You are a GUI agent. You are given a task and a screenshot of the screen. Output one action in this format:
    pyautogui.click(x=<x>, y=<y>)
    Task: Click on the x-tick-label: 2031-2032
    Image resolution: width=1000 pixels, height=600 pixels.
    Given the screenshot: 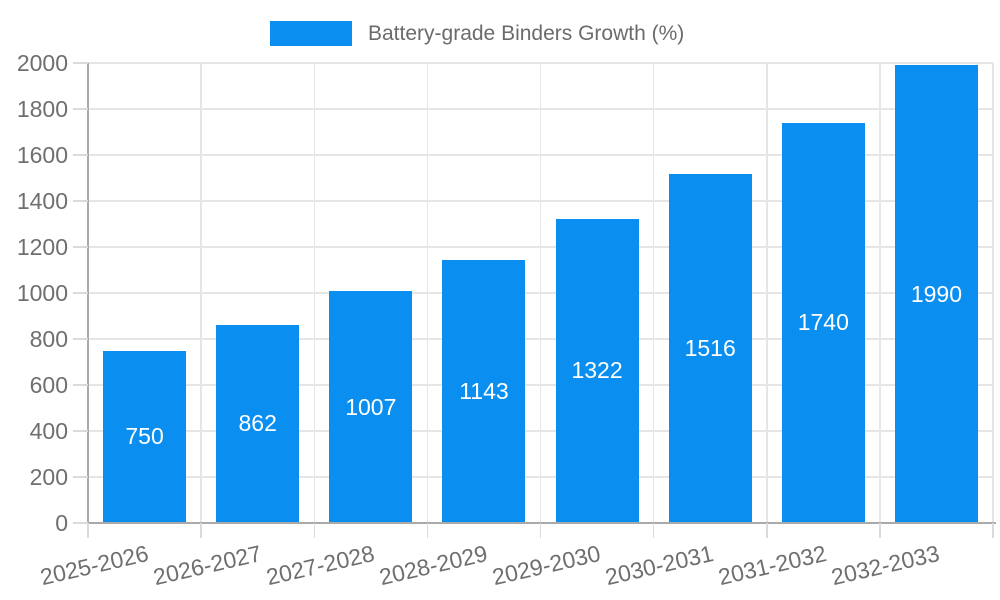 What is the action you would take?
    pyautogui.click(x=773, y=565)
    